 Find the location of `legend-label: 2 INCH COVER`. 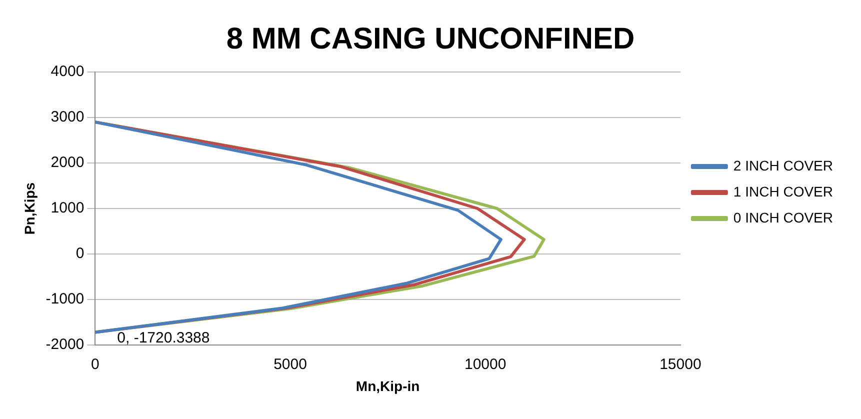

legend-label: 2 INCH COVER is located at coordinates (783, 165).